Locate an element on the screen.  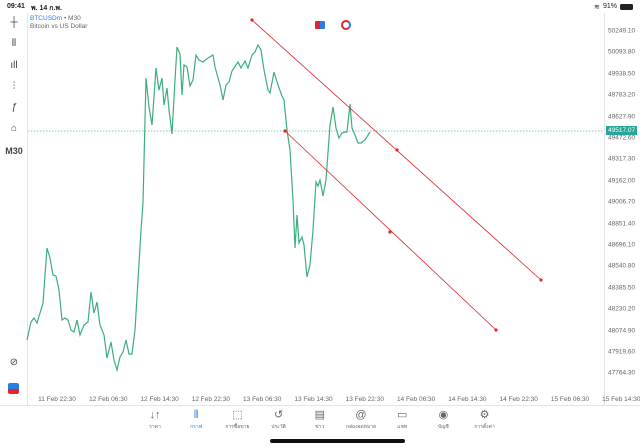
crosshair-icon: ┼ is located at coordinates (14, 22).